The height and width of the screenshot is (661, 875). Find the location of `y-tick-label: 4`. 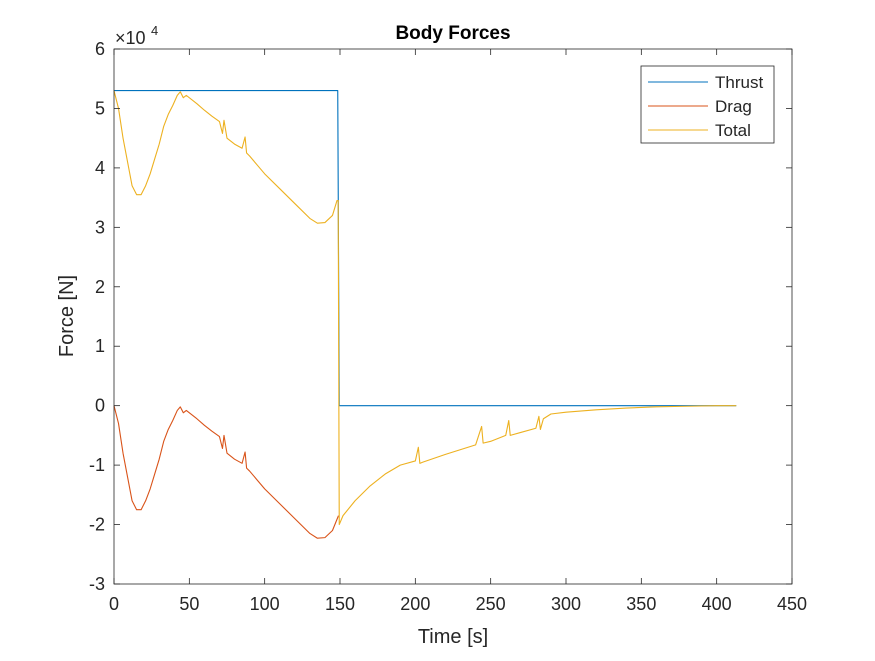

y-tick-label: 4 is located at coordinates (100, 168).